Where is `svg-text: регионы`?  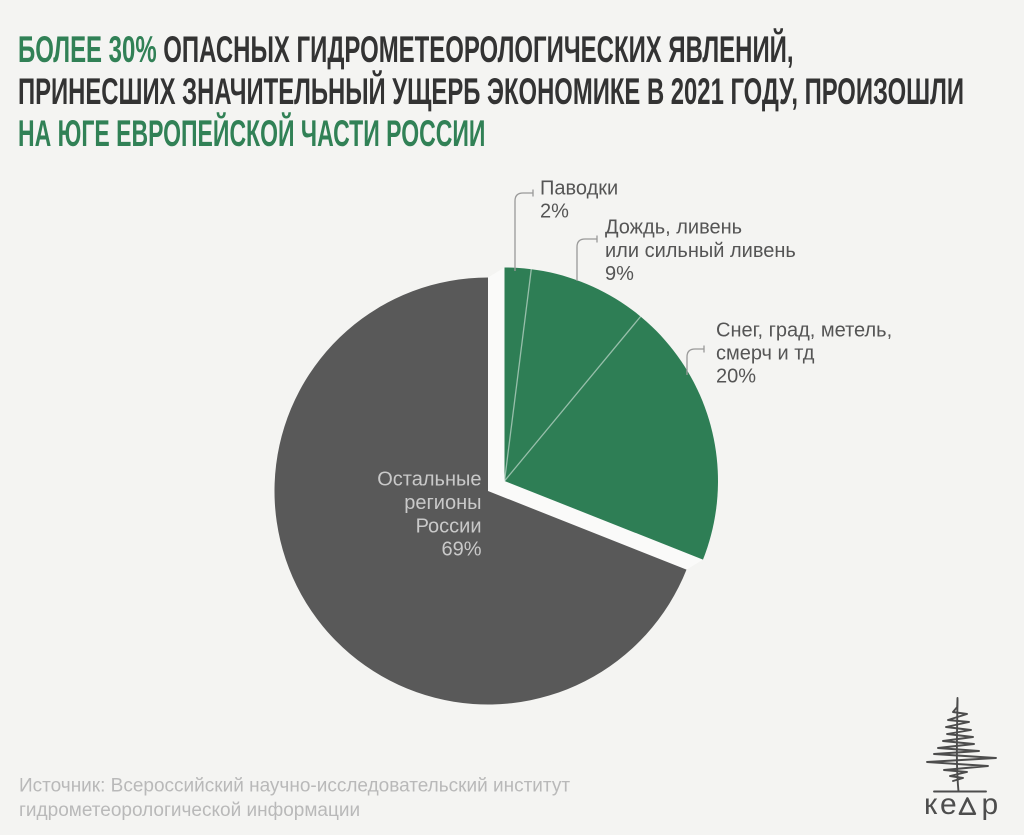 svg-text: регионы is located at coordinates (442, 503).